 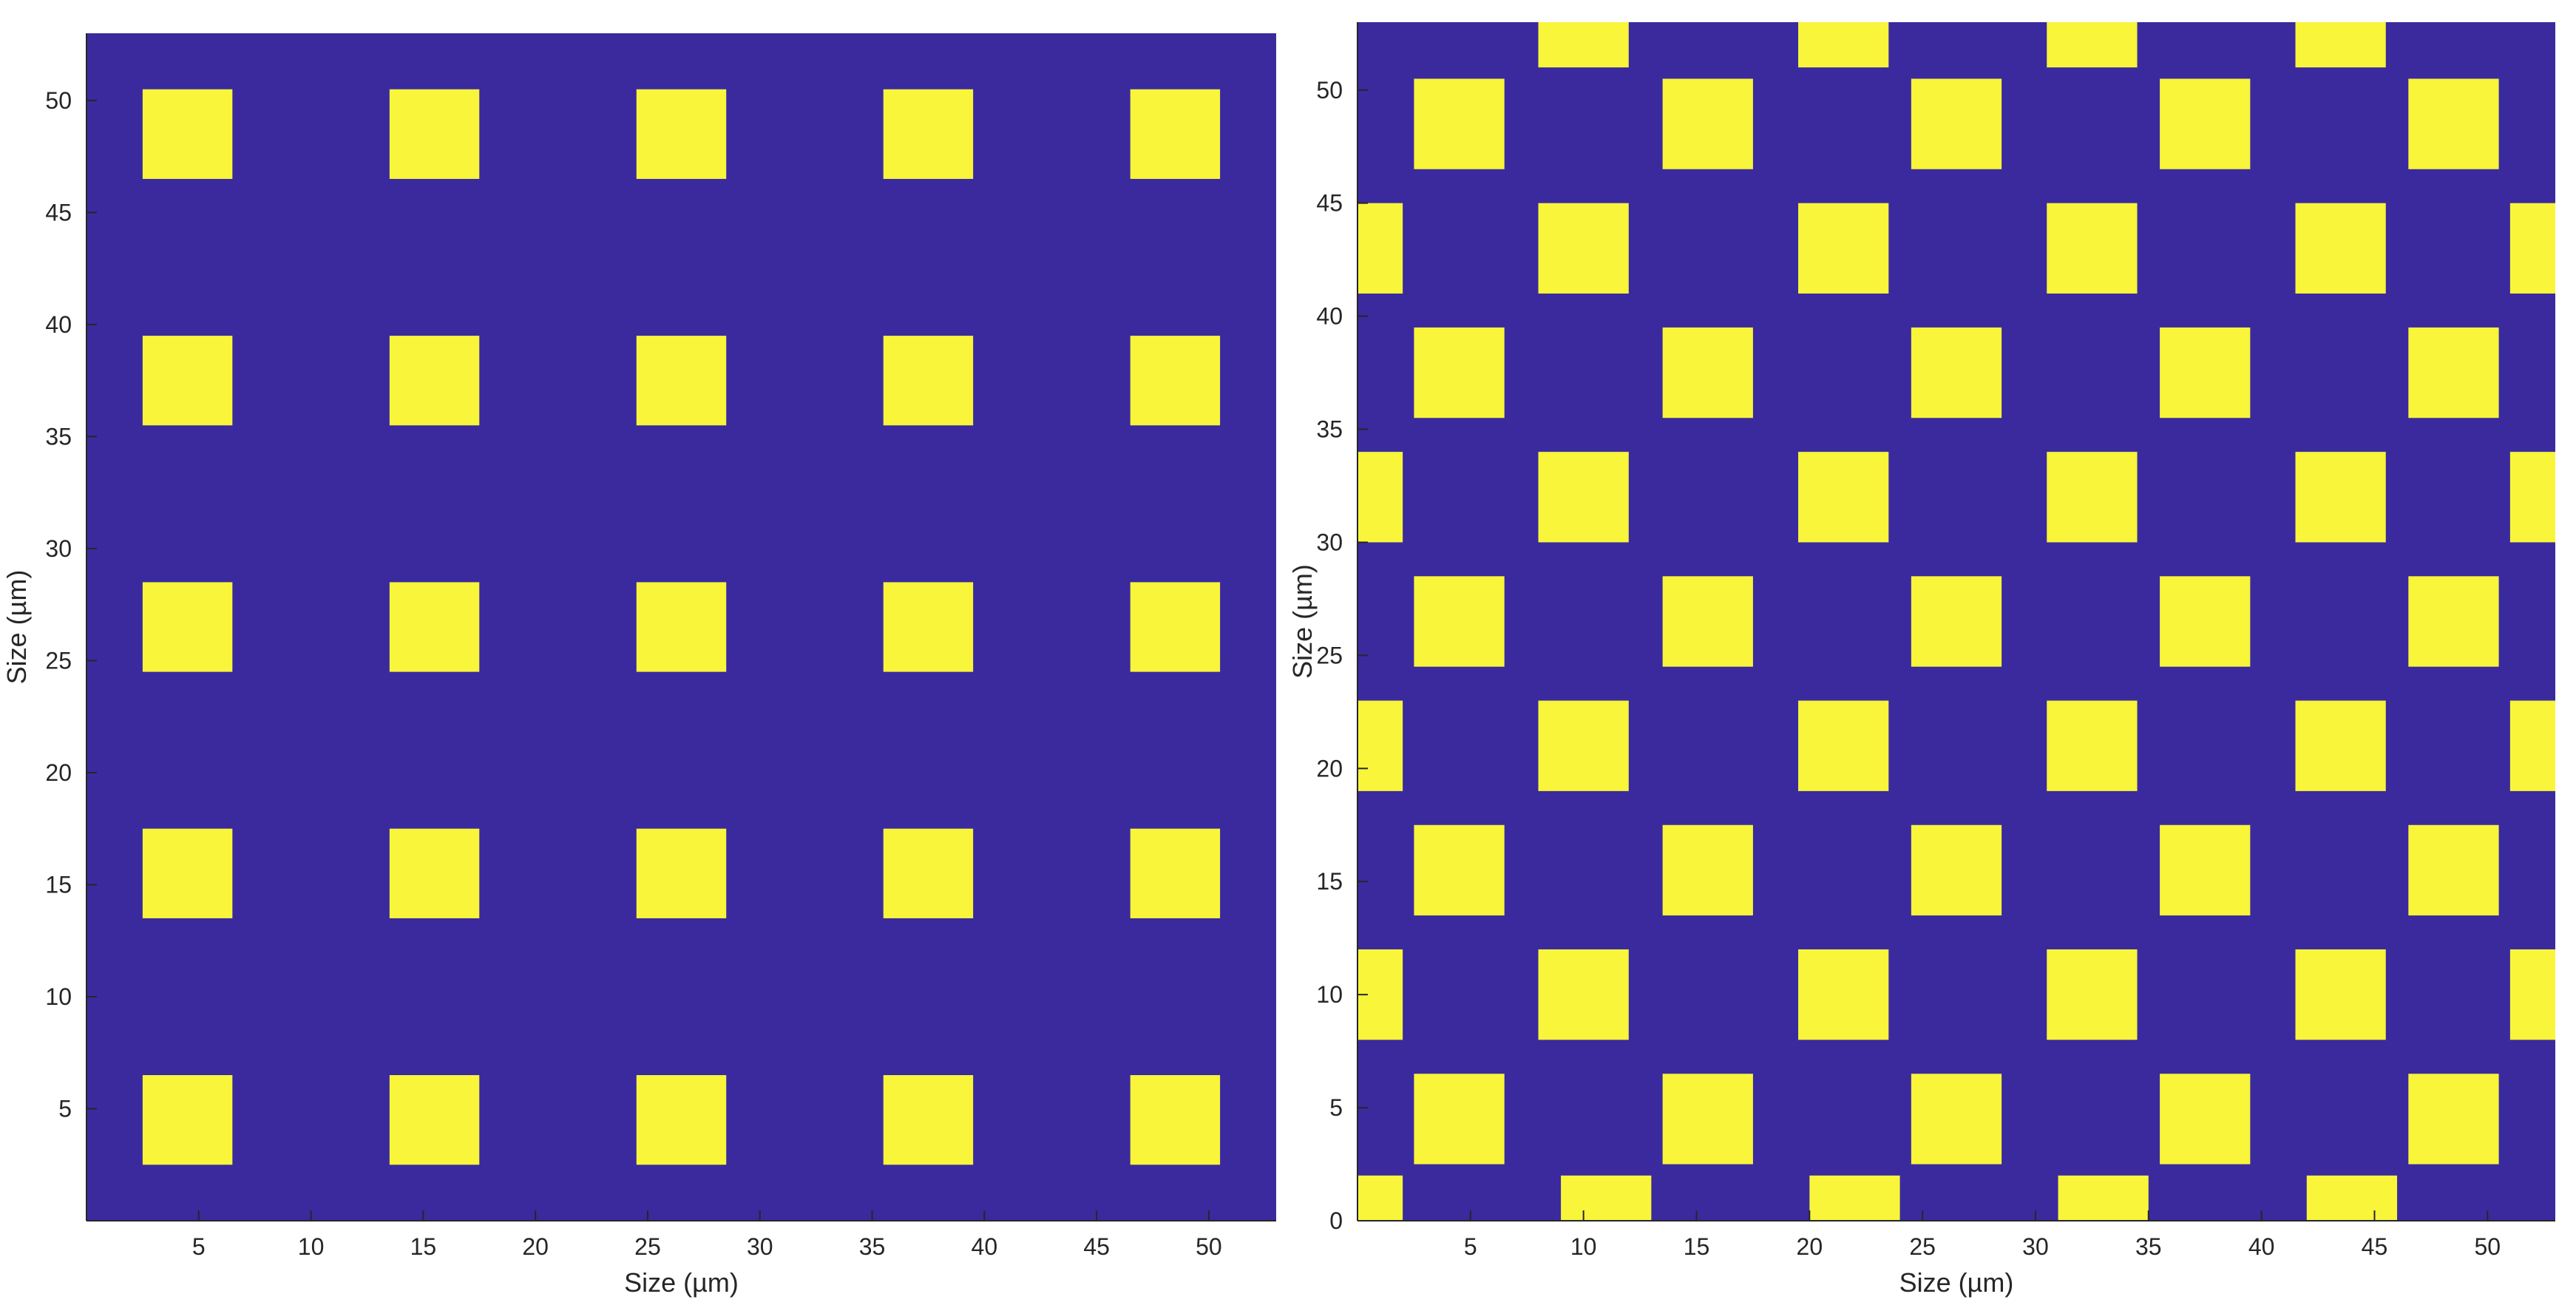 What do you see at coordinates (311, 1246) in the screenshot?
I see `x-tick-label: 10` at bounding box center [311, 1246].